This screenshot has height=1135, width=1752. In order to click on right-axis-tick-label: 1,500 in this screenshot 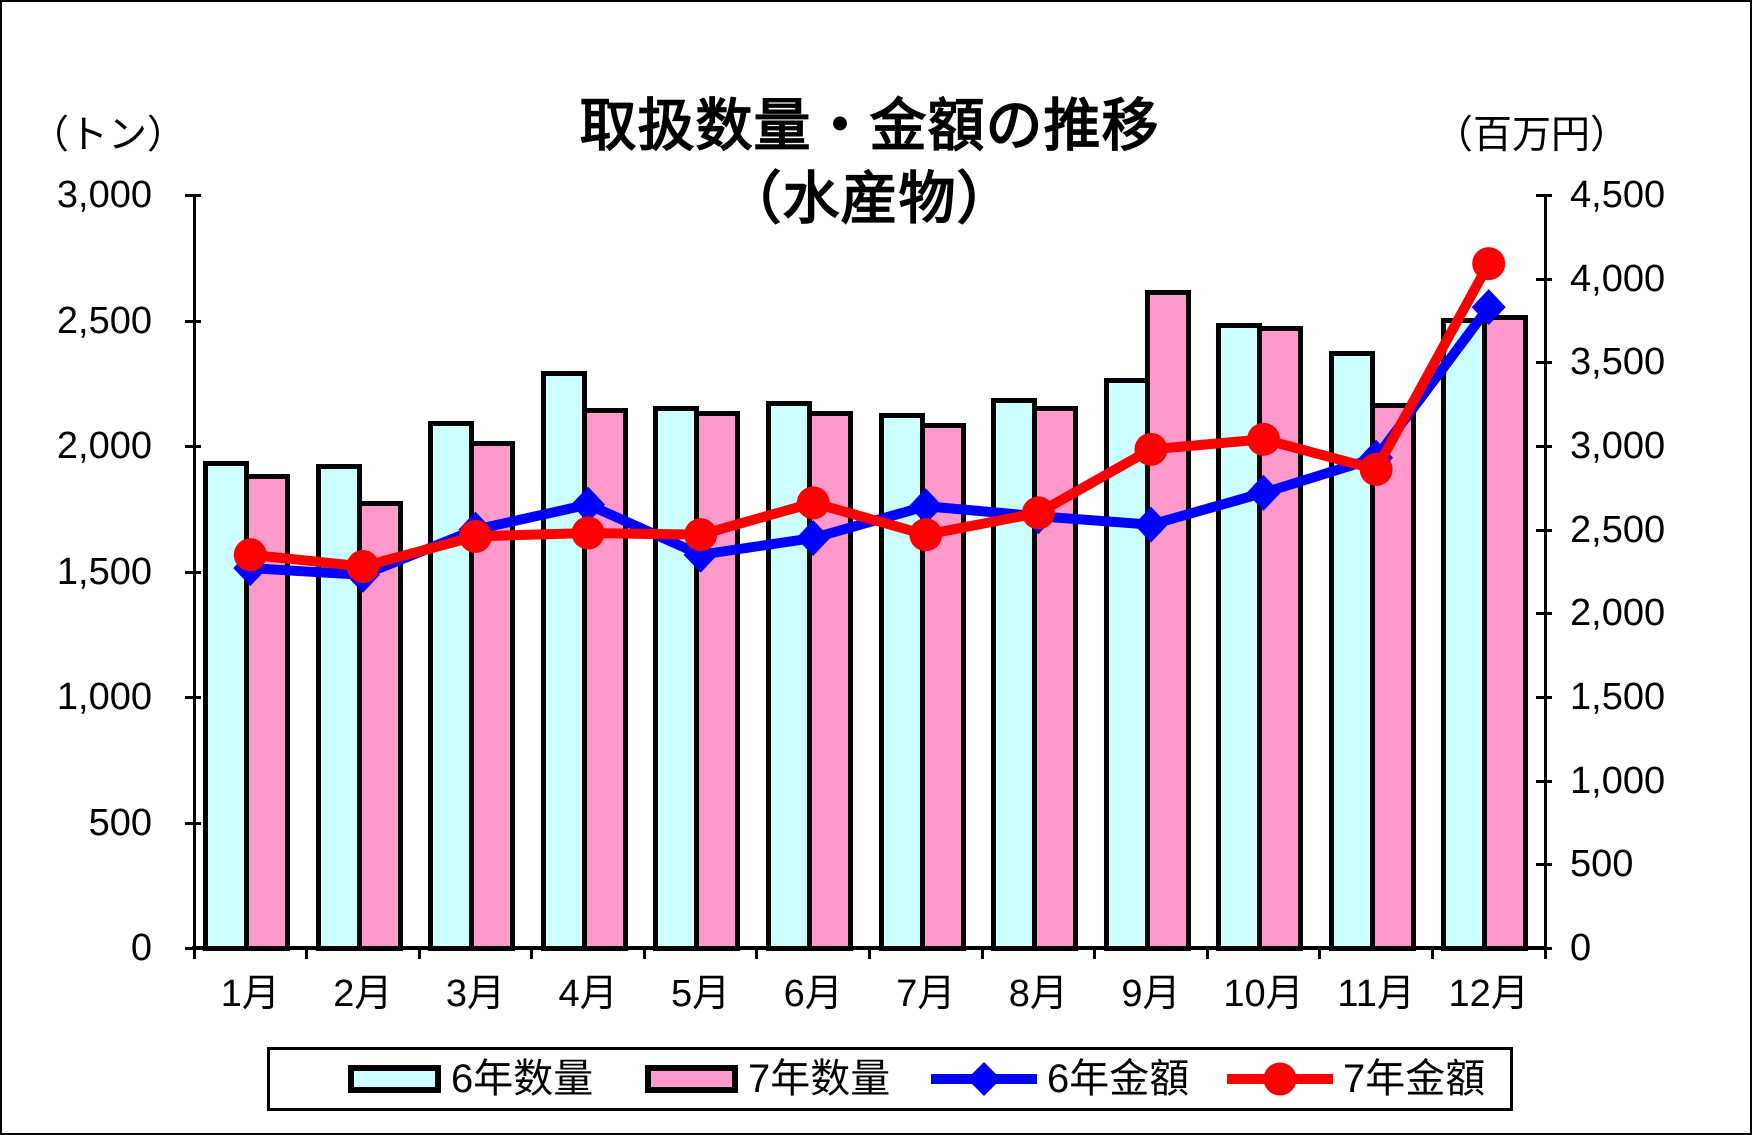, I will do `click(1618, 697)`.